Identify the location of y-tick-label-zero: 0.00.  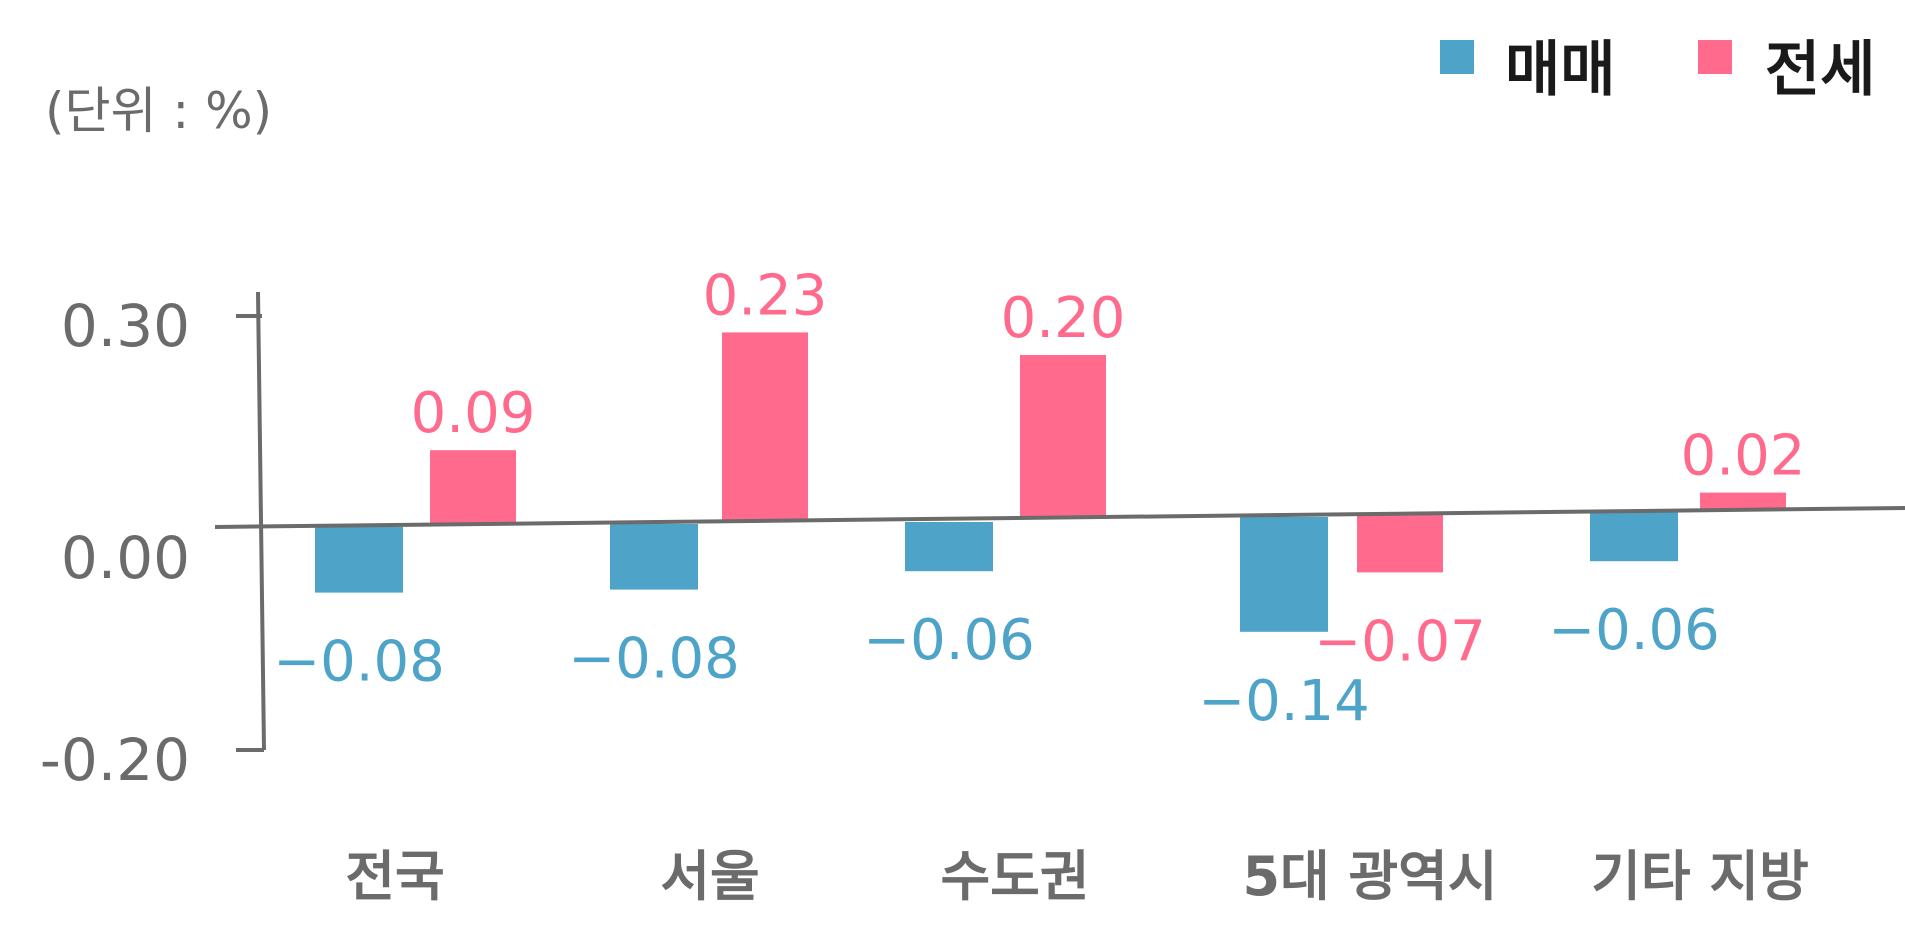
(125, 558).